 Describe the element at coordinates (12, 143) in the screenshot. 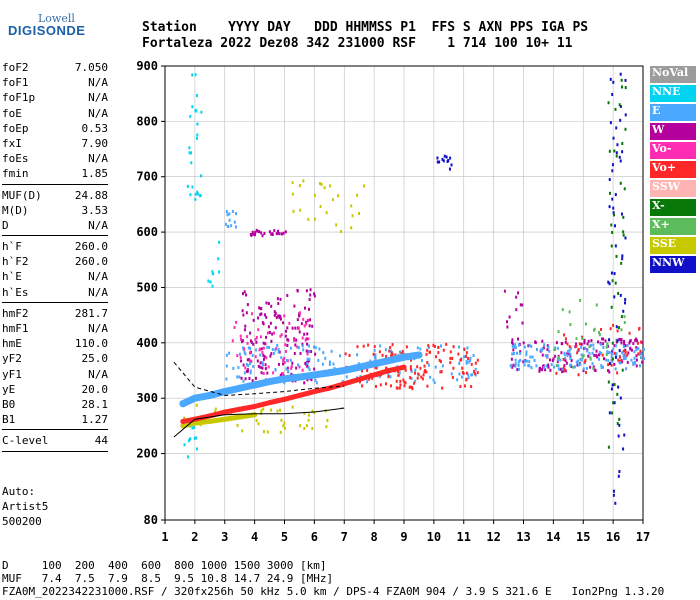

I see `param-name: fxI` at that location.